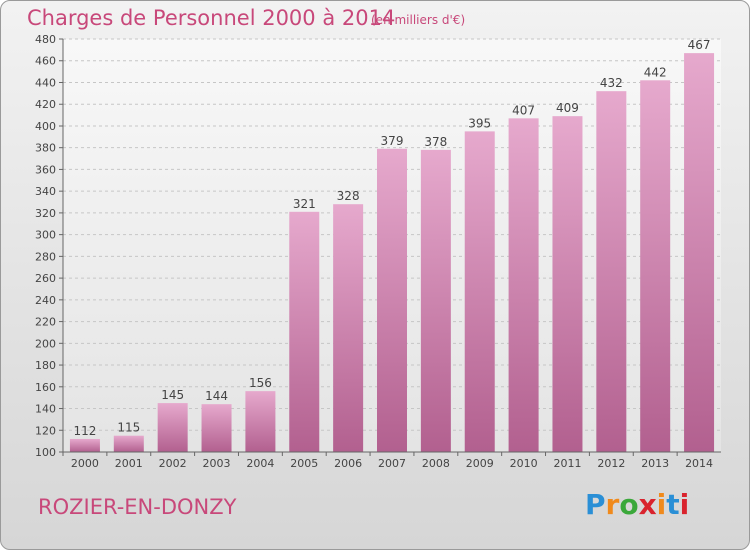 The width and height of the screenshot is (750, 550). What do you see at coordinates (479, 291) in the screenshot?
I see `bar-2009` at bounding box center [479, 291].